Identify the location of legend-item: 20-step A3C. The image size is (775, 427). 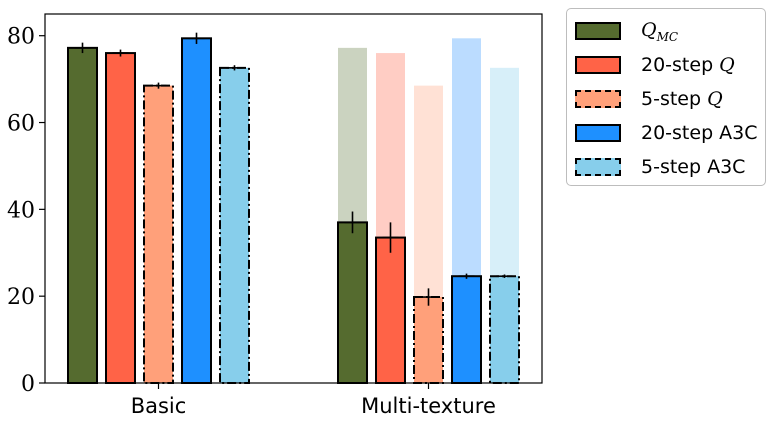
(666, 133).